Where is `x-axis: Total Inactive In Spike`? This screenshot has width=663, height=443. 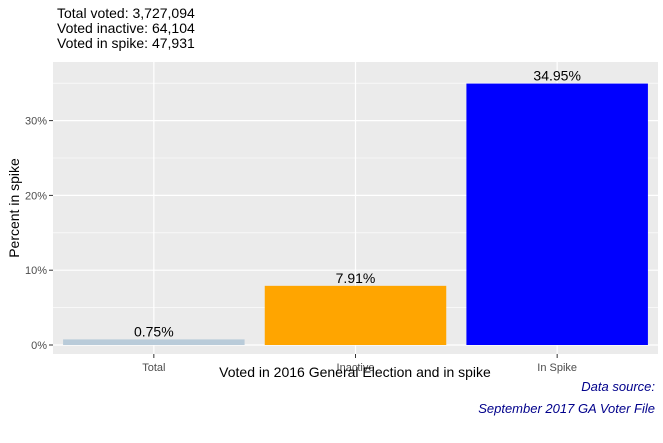
x-axis: Total Inactive In Spike is located at coordinates (359, 364).